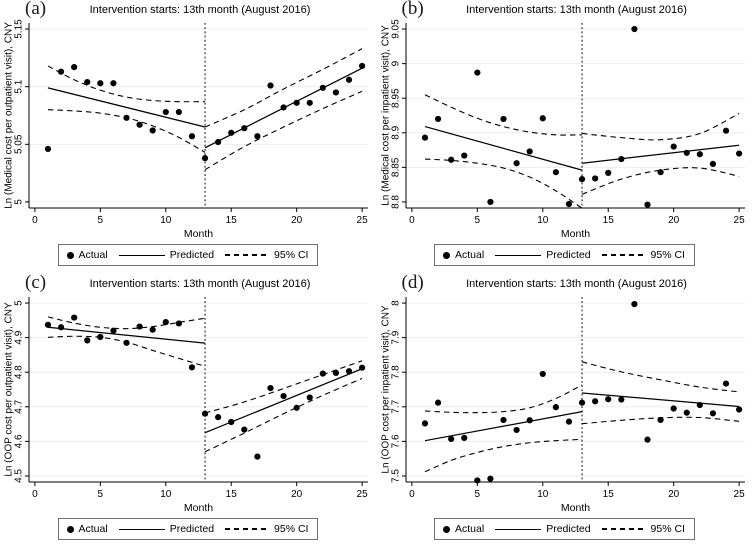  I want to click on x-tick-label: 0, so click(412, 220).